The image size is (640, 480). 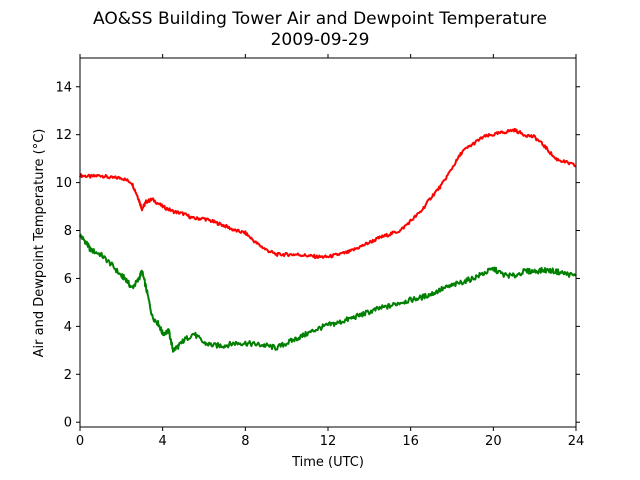 What do you see at coordinates (576, 441) in the screenshot?
I see `x-tick-label: 24` at bounding box center [576, 441].